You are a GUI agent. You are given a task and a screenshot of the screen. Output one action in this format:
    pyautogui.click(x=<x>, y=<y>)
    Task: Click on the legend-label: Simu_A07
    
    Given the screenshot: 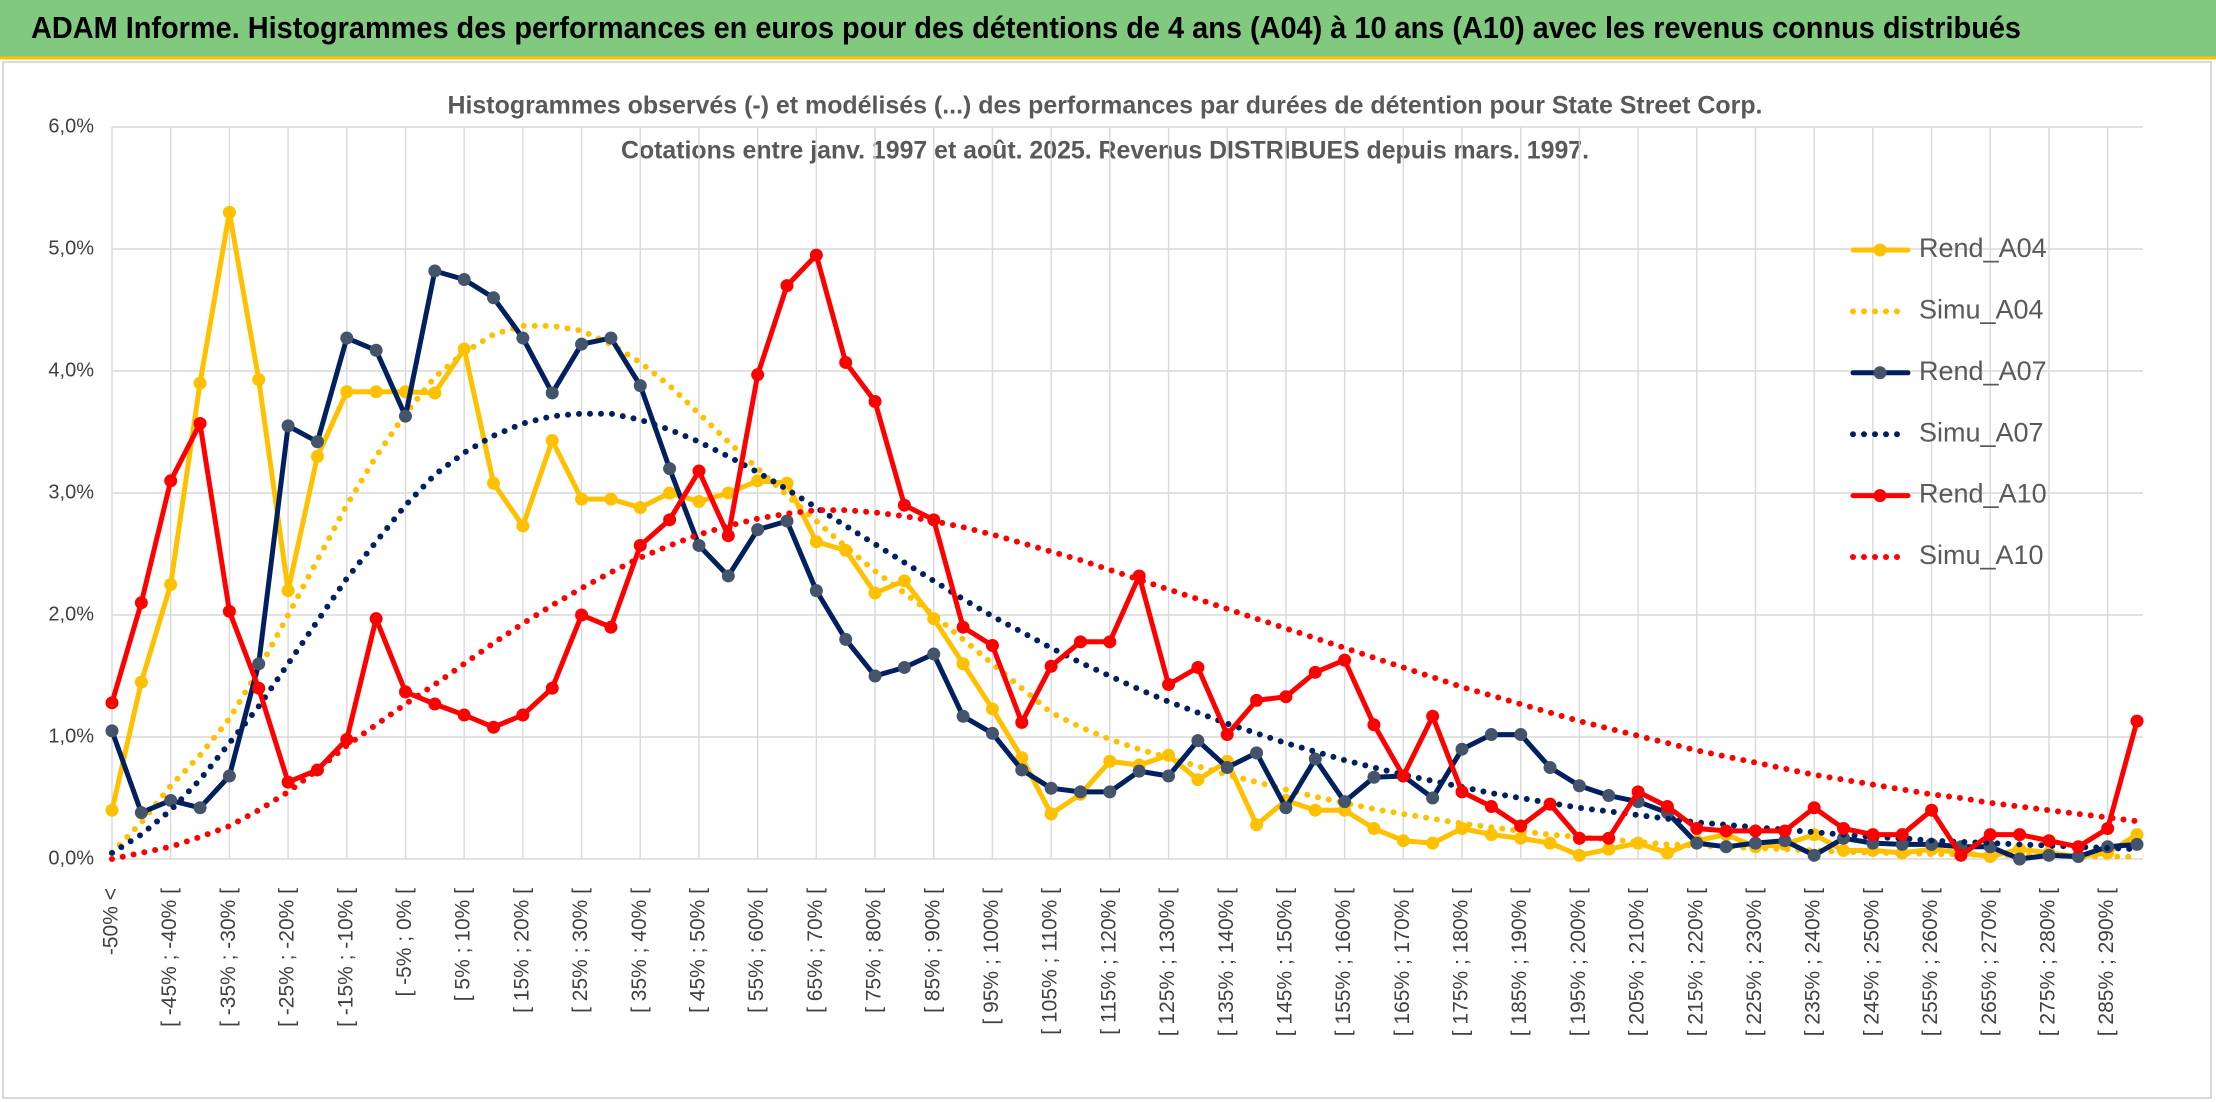 What is the action you would take?
    pyautogui.click(x=1981, y=432)
    